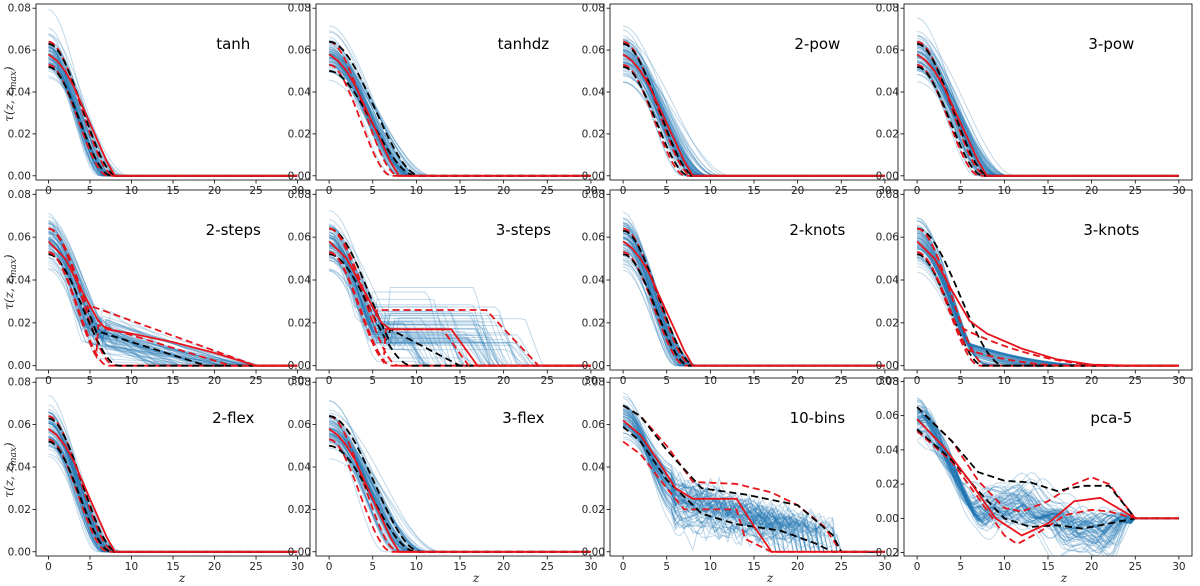  I want to click on panel-title: 2-steps, so click(233, 230).